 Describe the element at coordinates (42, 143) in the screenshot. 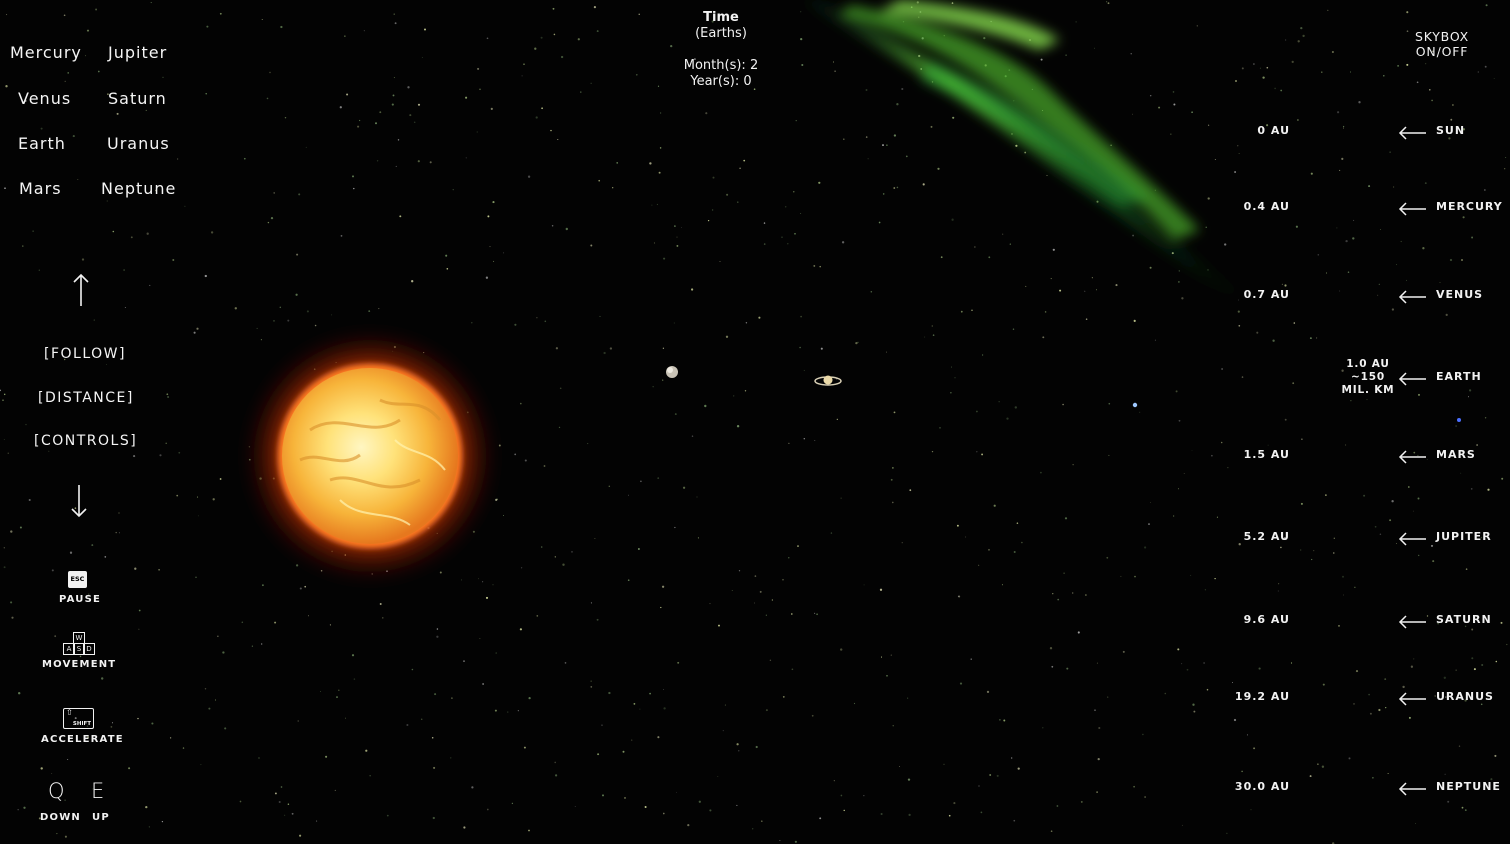

I see `planet-button-earth: Earth` at that location.